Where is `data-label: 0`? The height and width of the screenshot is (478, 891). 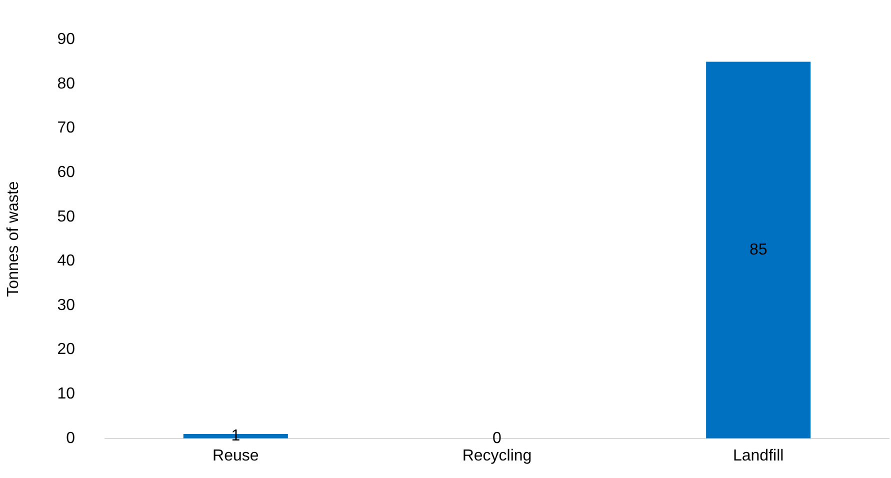
data-label: 0 is located at coordinates (497, 438).